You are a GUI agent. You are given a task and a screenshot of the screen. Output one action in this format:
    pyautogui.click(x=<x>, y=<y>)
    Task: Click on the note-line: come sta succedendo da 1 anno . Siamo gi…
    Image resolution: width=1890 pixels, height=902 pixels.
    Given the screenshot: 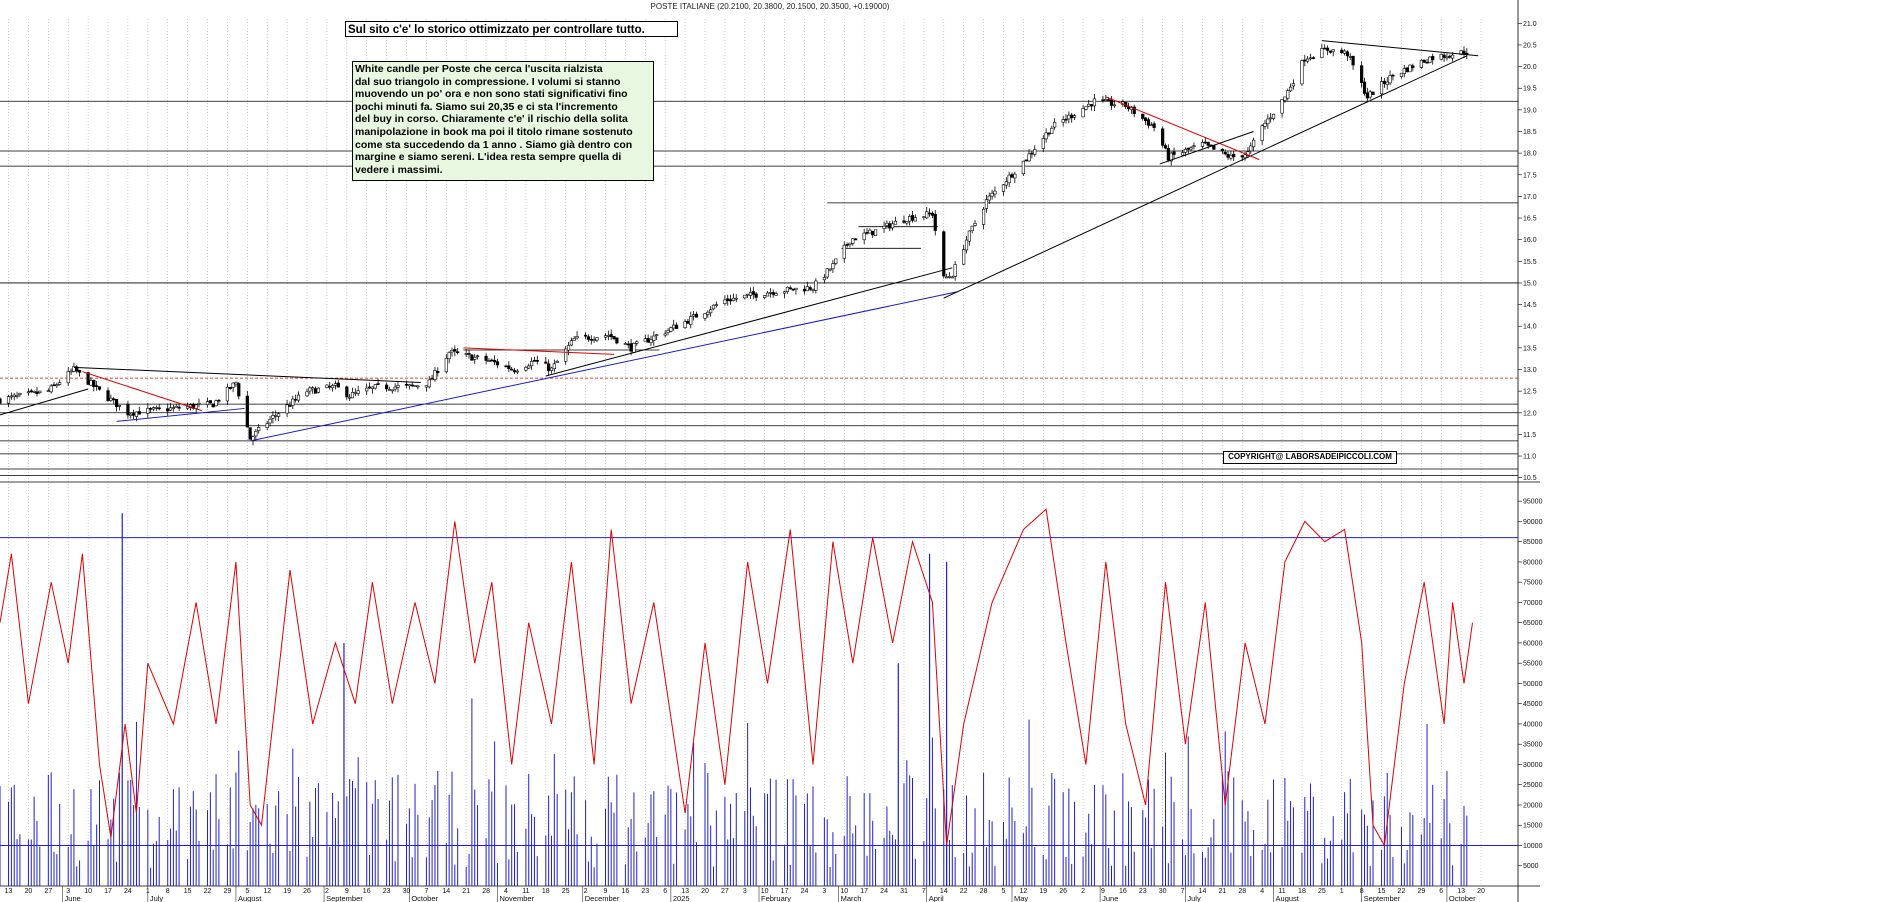 What is the action you would take?
    pyautogui.click(x=494, y=144)
    